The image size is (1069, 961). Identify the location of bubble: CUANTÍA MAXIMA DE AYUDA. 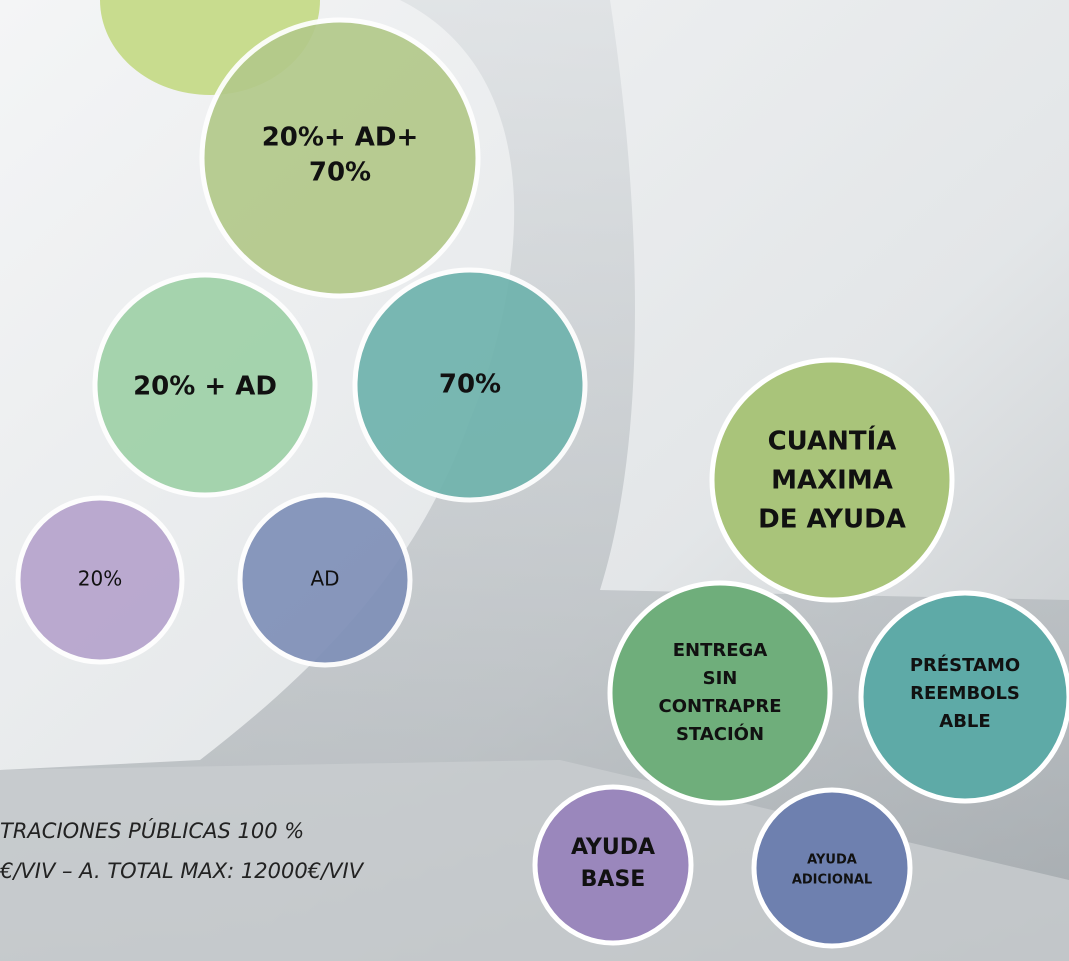
(832, 480).